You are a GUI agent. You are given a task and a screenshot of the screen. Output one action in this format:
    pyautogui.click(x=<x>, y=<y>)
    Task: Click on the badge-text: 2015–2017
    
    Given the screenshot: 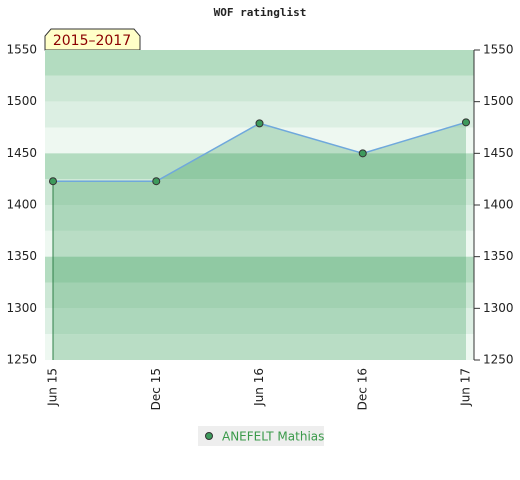 What is the action you would take?
    pyautogui.click(x=92, y=41)
    